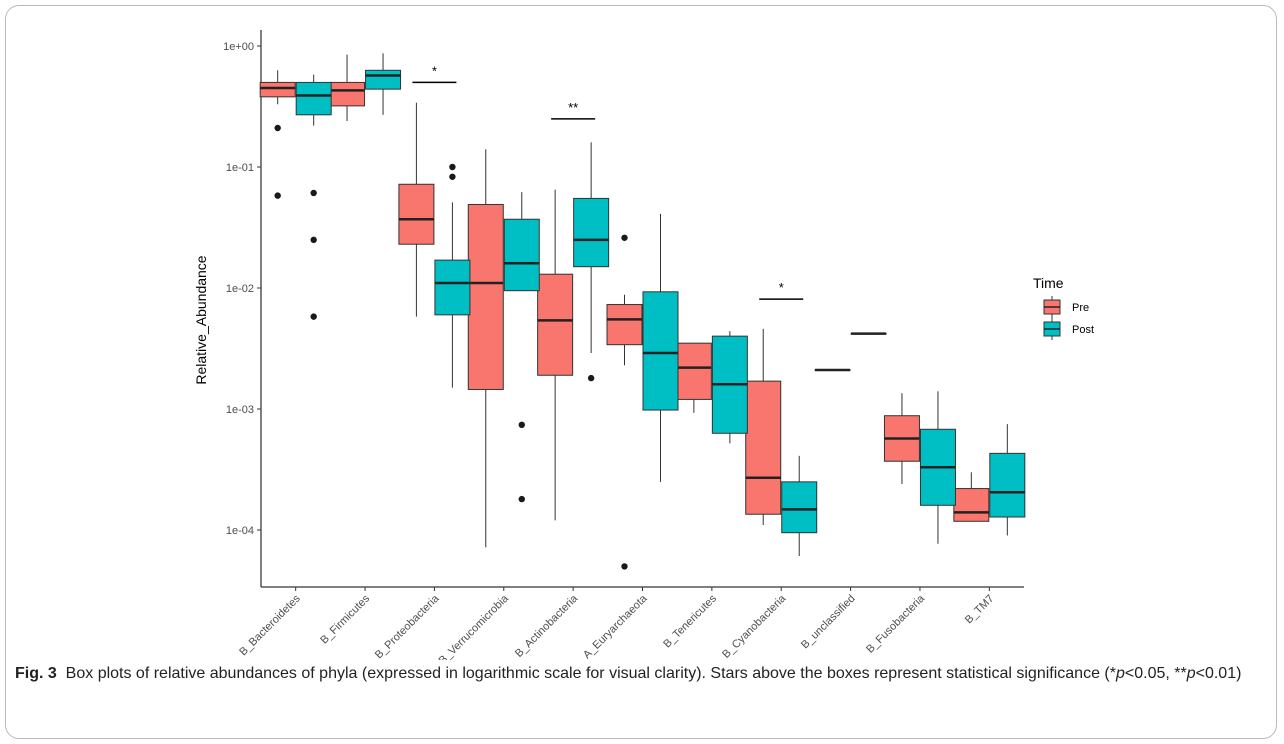 The image size is (1284, 744). I want to click on x-tick-label: B_TM7, so click(980, 610).